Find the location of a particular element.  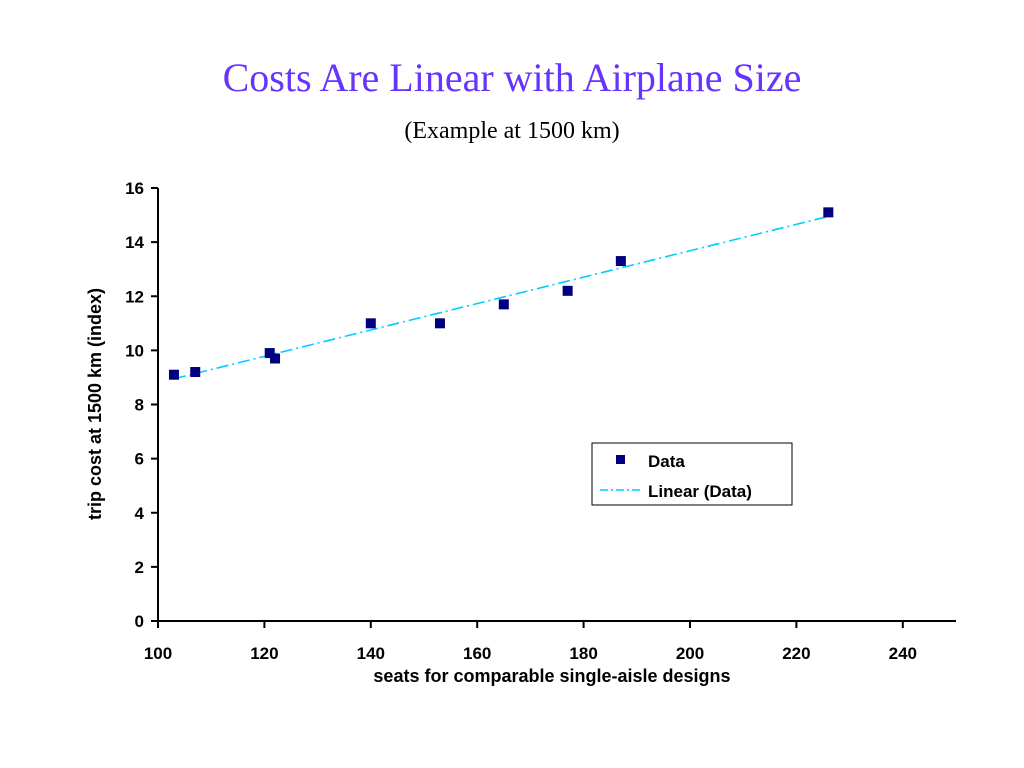

legend: Data Linear (Data) is located at coordinates (692, 474).